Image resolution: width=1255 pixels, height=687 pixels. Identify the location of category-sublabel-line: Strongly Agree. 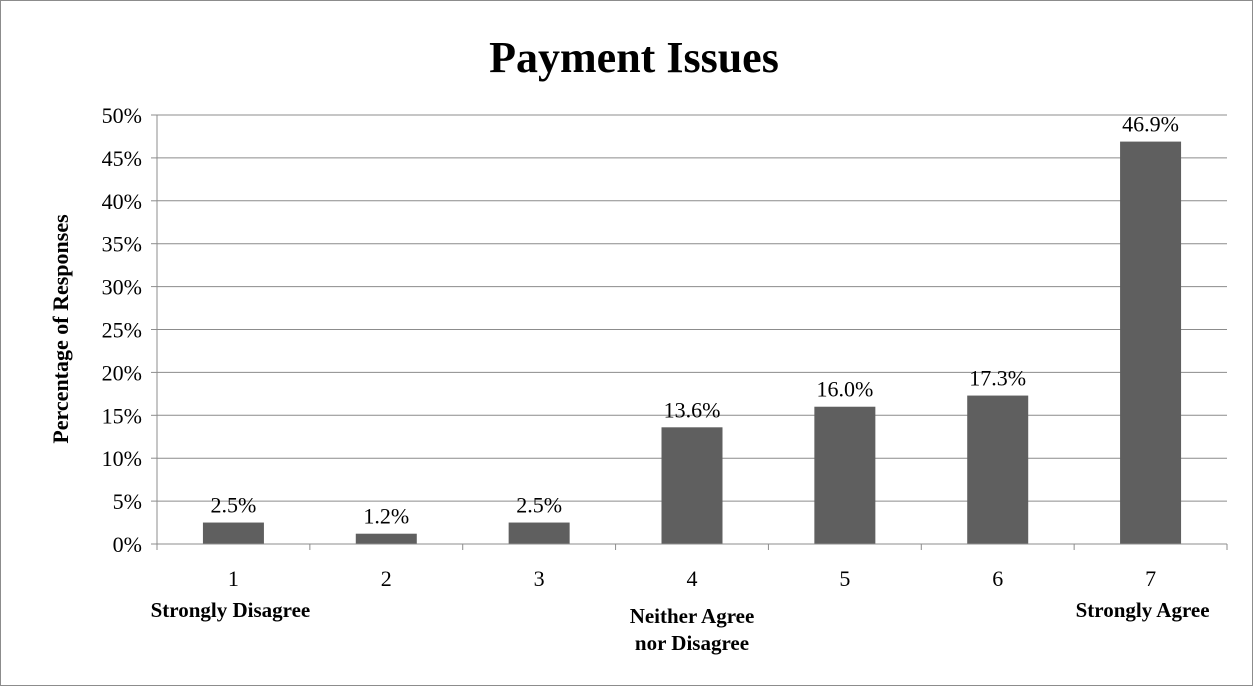
(1143, 610).